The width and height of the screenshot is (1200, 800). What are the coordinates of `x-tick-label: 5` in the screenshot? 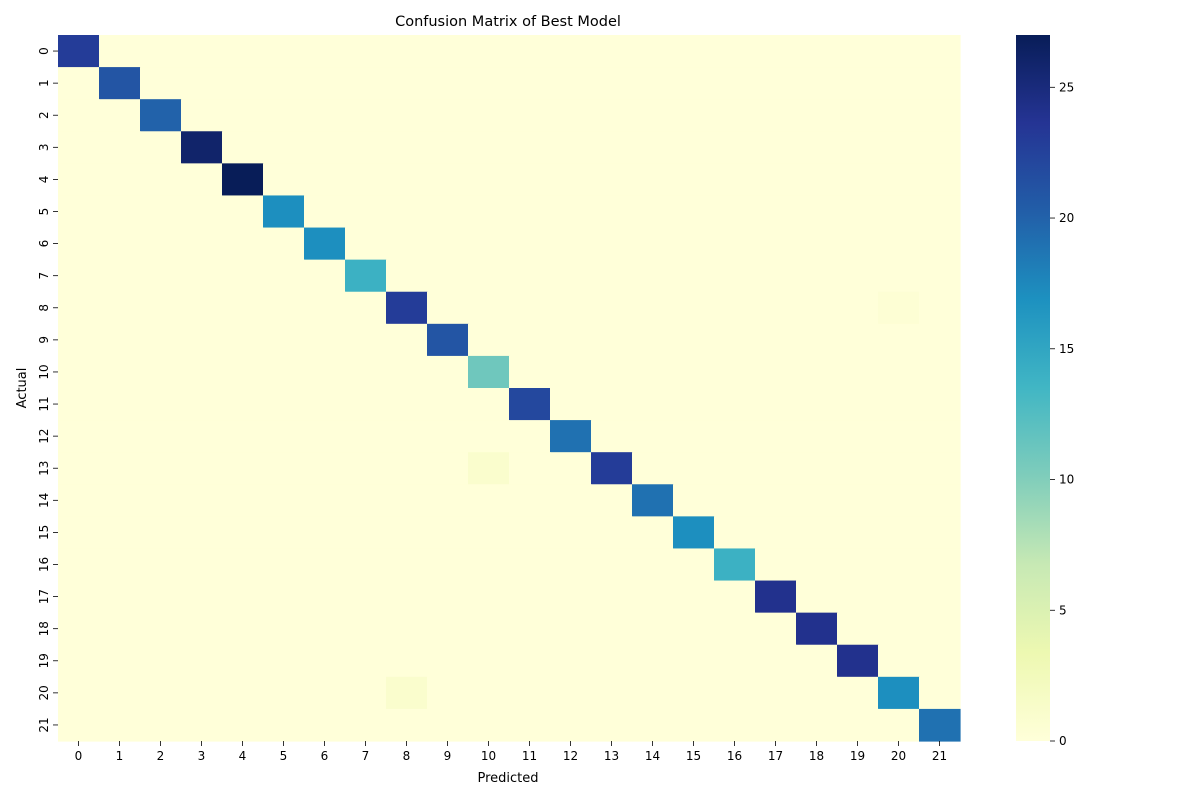 It's located at (284, 756).